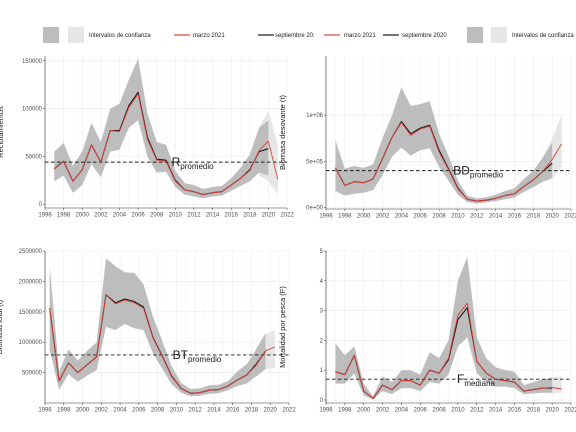  What do you see at coordinates (322, 341) in the screenshot?
I see `y-tick-label: 2` at bounding box center [322, 341].